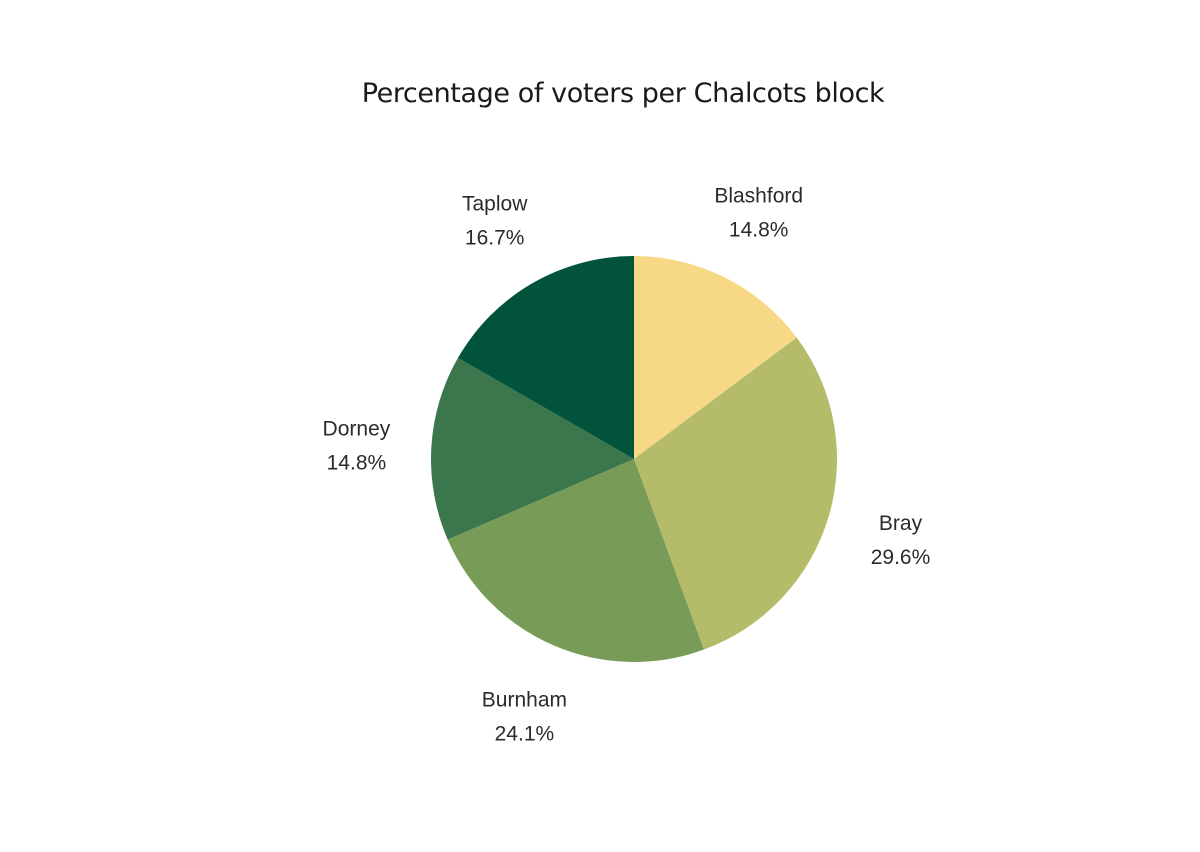  Describe the element at coordinates (357, 462) in the screenshot. I see `slice-value-dorney: 14.8%` at that location.